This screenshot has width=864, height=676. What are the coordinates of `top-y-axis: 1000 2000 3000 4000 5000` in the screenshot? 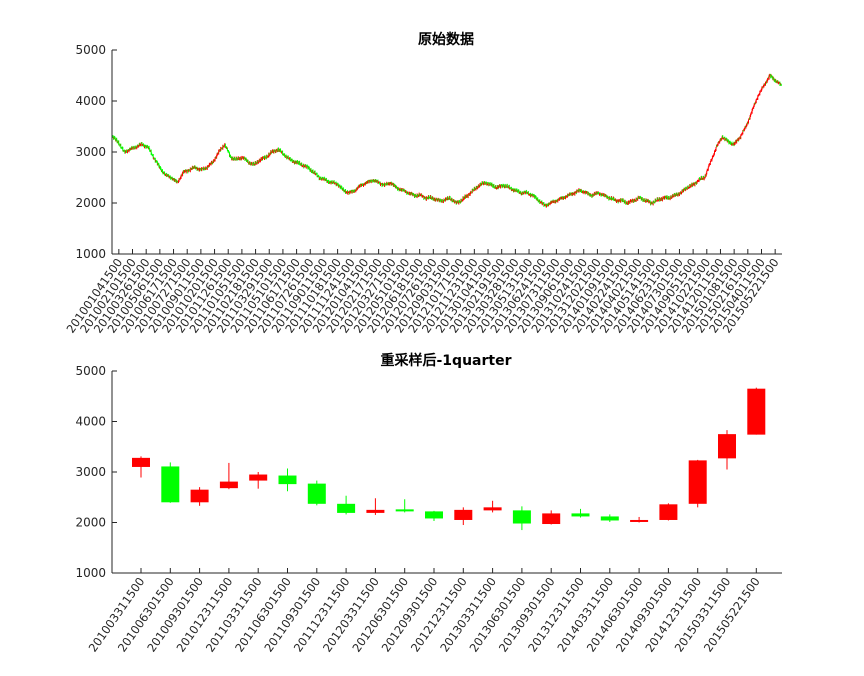 It's located at (96, 152).